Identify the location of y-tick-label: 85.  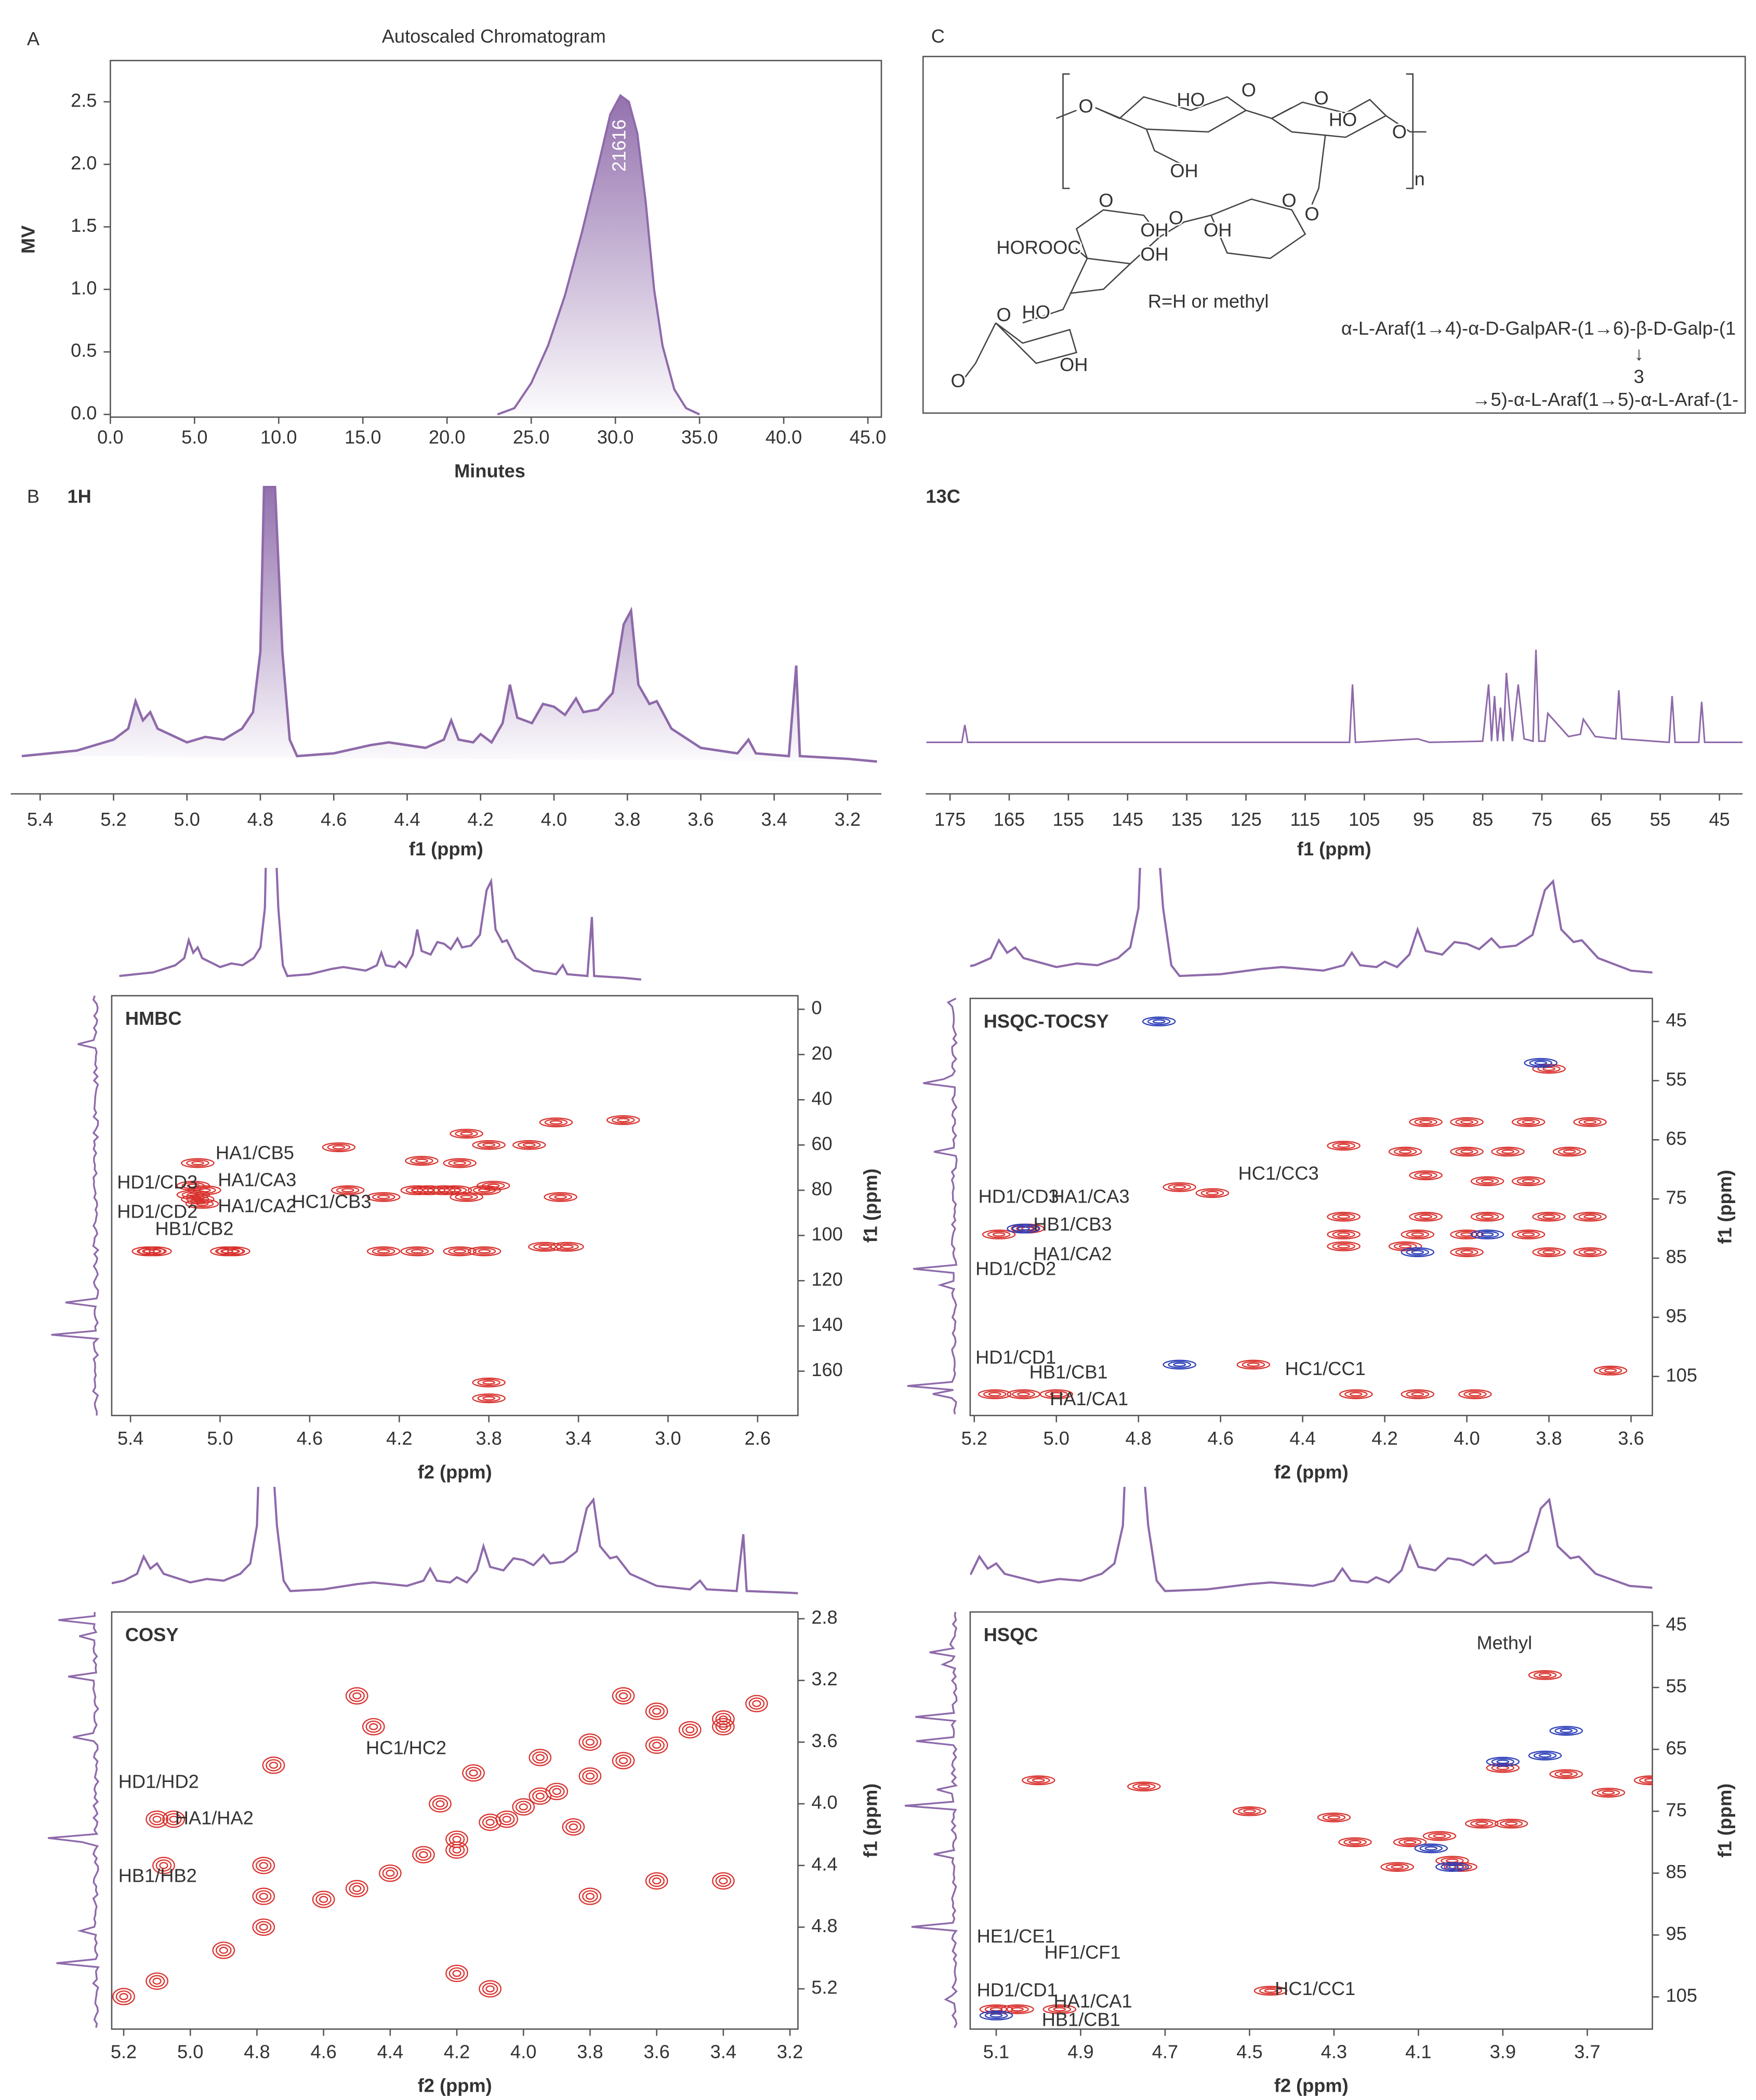
(1676, 1872).